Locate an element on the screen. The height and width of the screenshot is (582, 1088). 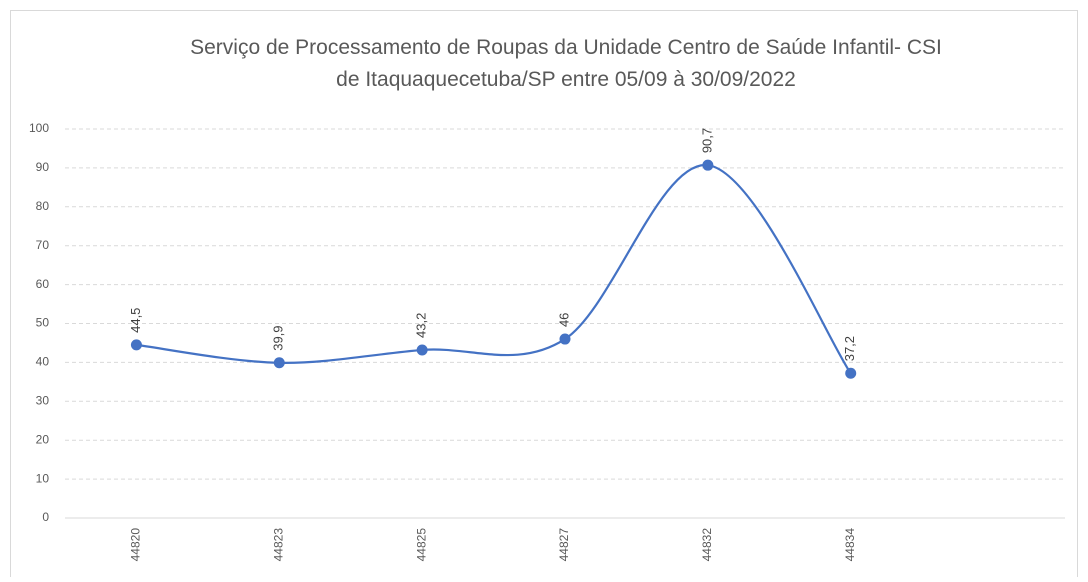
y-tick-label: 90 is located at coordinates (43, 167).